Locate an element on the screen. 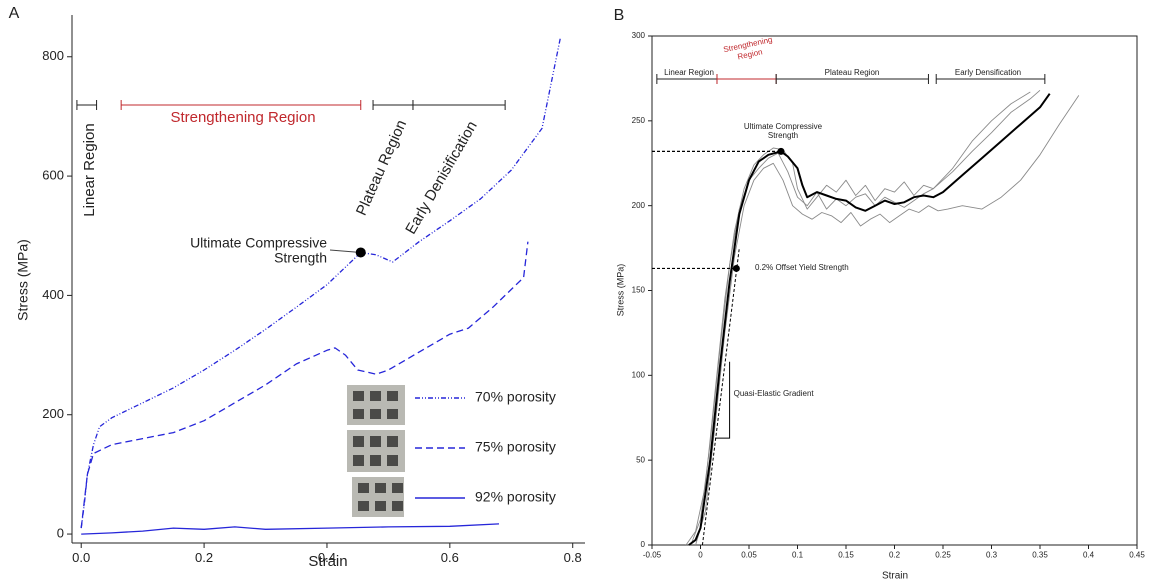 The width and height of the screenshot is (1150, 586). region-label: Strengthening Region is located at coordinates (242, 117).